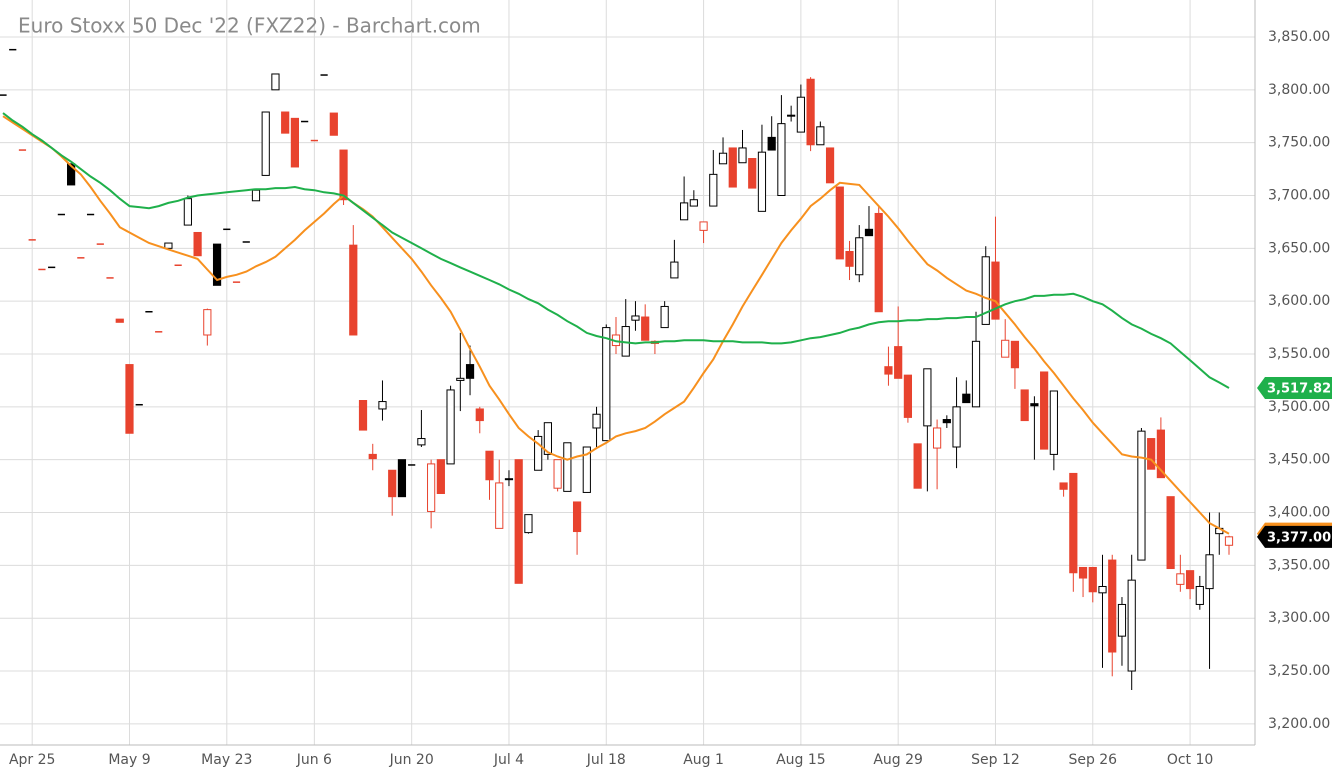 The width and height of the screenshot is (1332, 774). Describe the element at coordinates (1299, 513) in the screenshot. I see `y-tick-label: 3,400.00` at that location.